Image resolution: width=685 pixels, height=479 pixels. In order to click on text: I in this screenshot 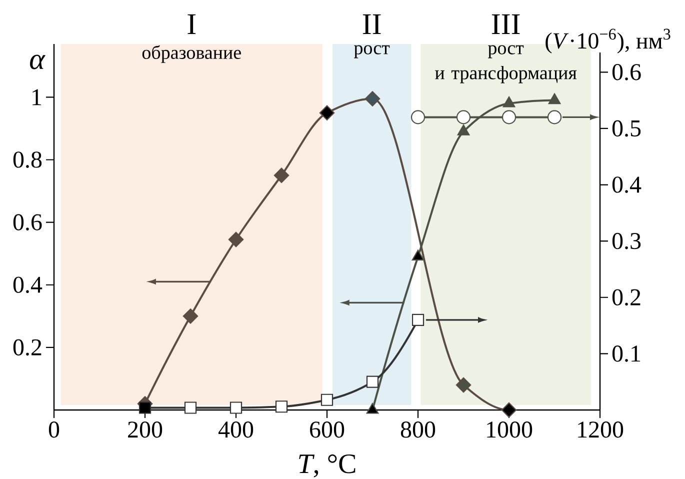, I will do `click(192, 24)`.